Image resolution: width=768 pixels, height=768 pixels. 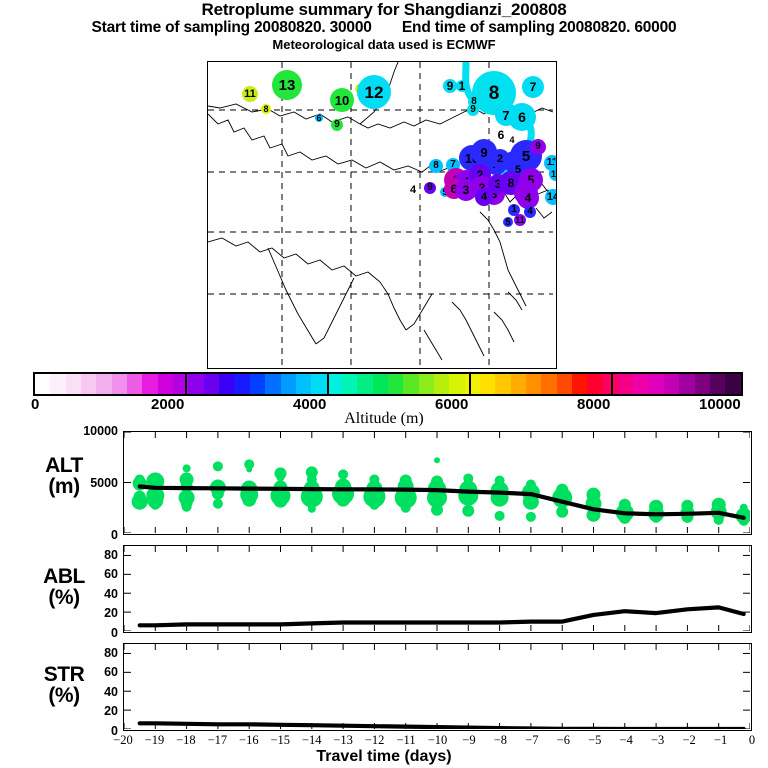 What do you see at coordinates (64, 685) in the screenshot?
I see `str-axis-label: STR (%)` at bounding box center [64, 685].